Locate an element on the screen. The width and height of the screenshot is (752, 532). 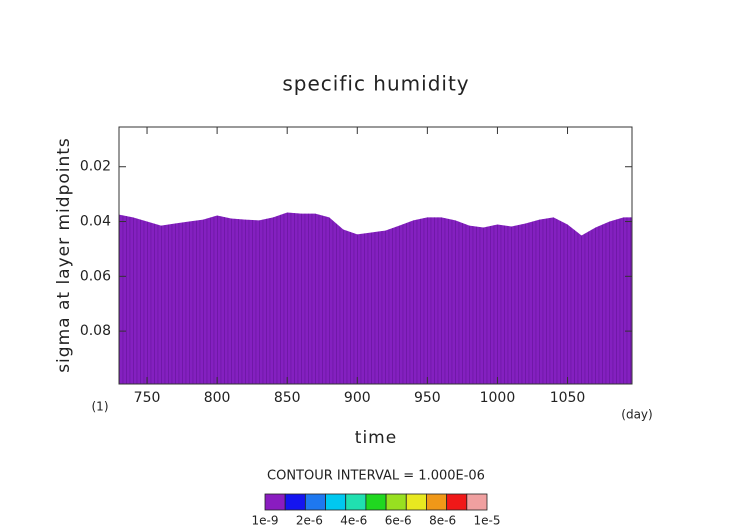
x-tick-label: 850 is located at coordinates (287, 398).